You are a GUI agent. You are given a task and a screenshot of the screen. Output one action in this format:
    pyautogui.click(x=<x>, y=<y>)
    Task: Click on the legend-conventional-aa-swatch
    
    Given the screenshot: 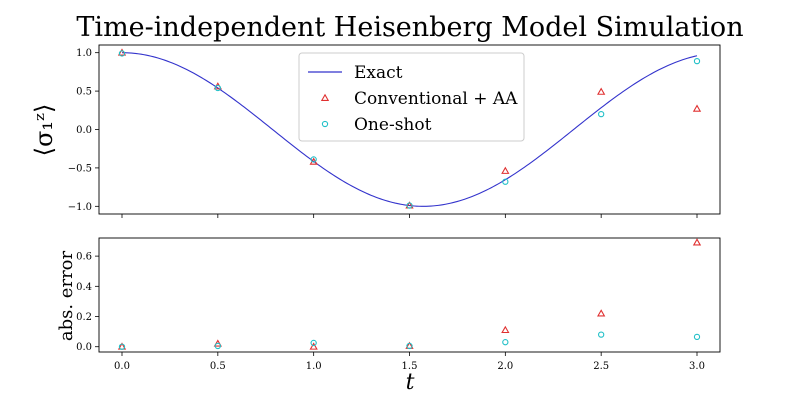 What is the action you would take?
    pyautogui.click(x=325, y=97)
    